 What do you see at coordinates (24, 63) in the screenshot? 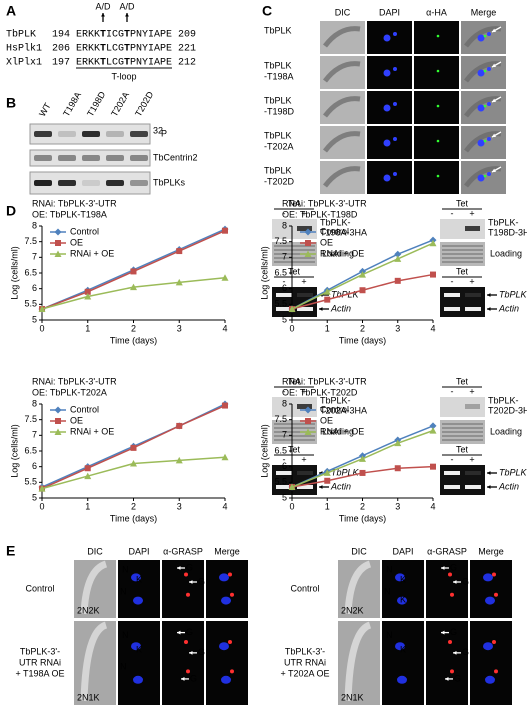
I see `species: XlPlx1` at bounding box center [24, 63].